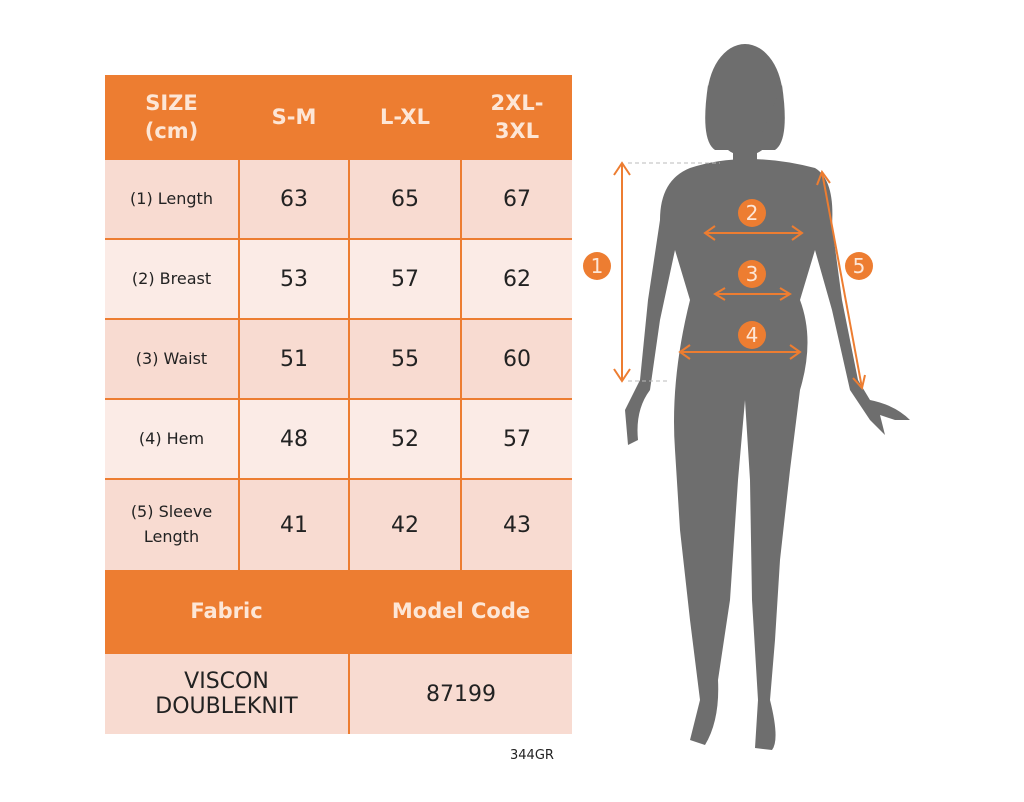  Describe the element at coordinates (294, 439) in the screenshot. I see `table-cell: 48` at that location.